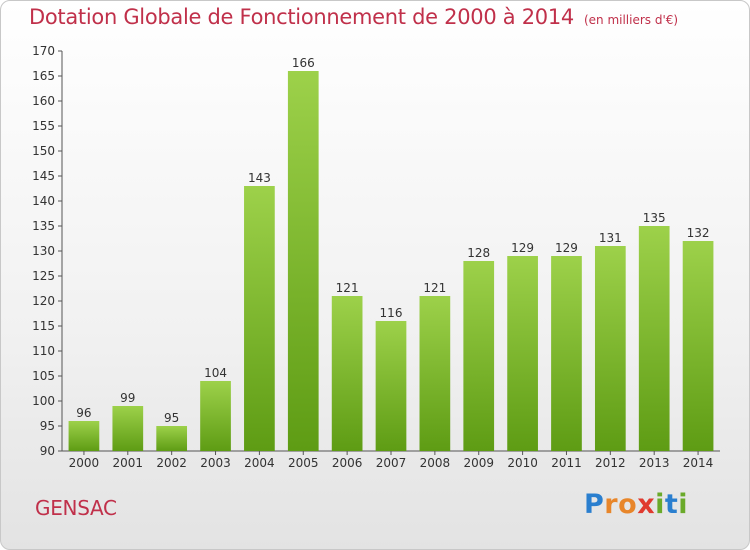 This screenshot has width=750, height=550. What do you see at coordinates (127, 398) in the screenshot?
I see `data-label-2001: 99` at bounding box center [127, 398].